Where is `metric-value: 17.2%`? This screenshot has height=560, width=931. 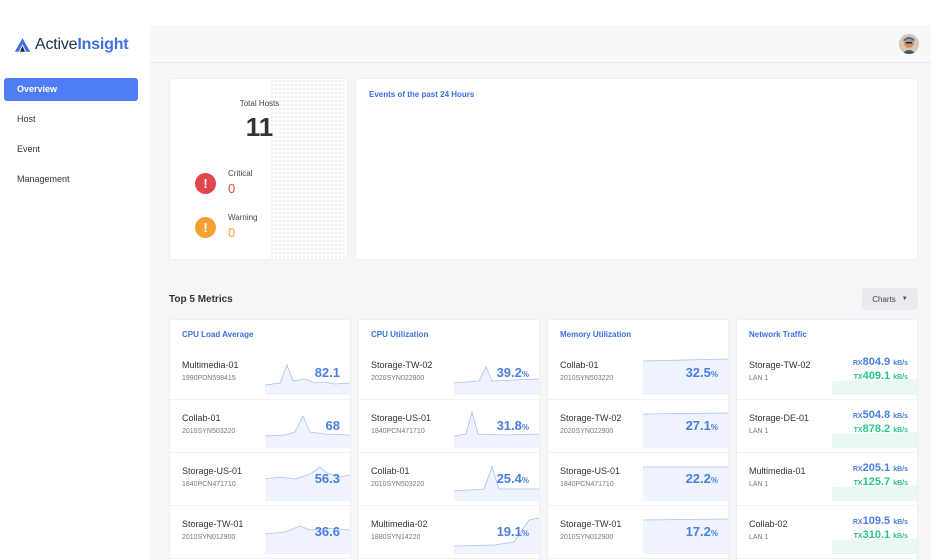 metric-value: 17.2% is located at coordinates (701, 531).